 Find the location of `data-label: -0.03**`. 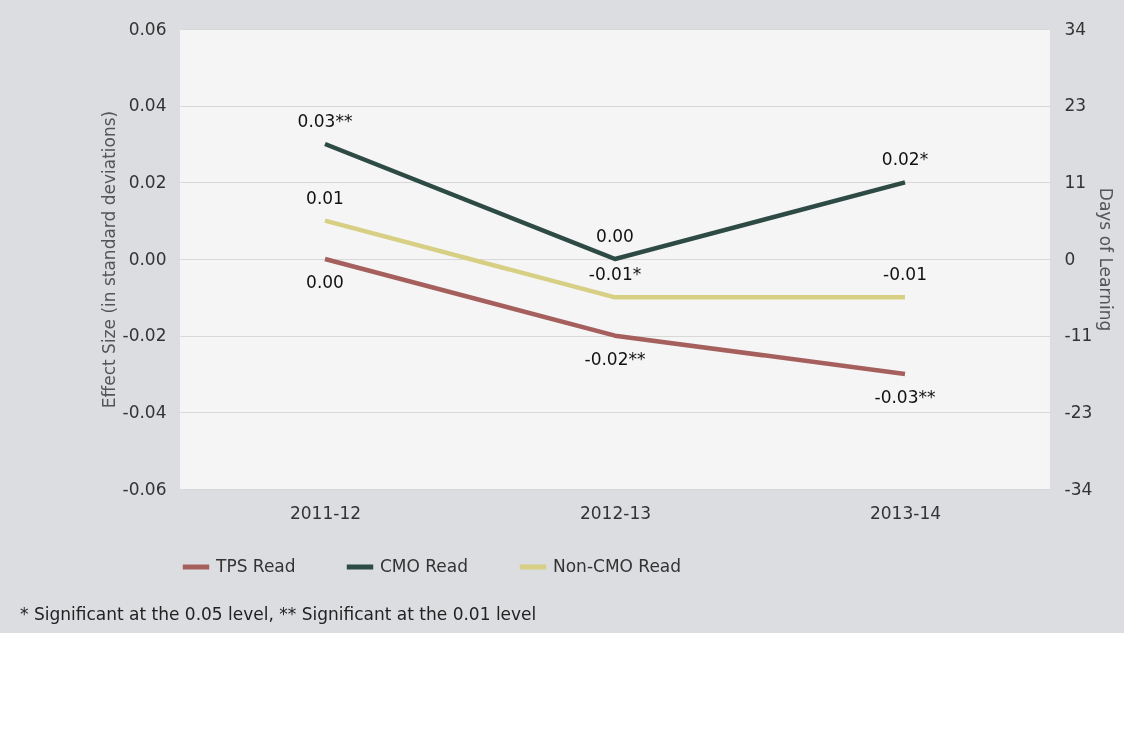

data-label: -0.03** is located at coordinates (905, 397).